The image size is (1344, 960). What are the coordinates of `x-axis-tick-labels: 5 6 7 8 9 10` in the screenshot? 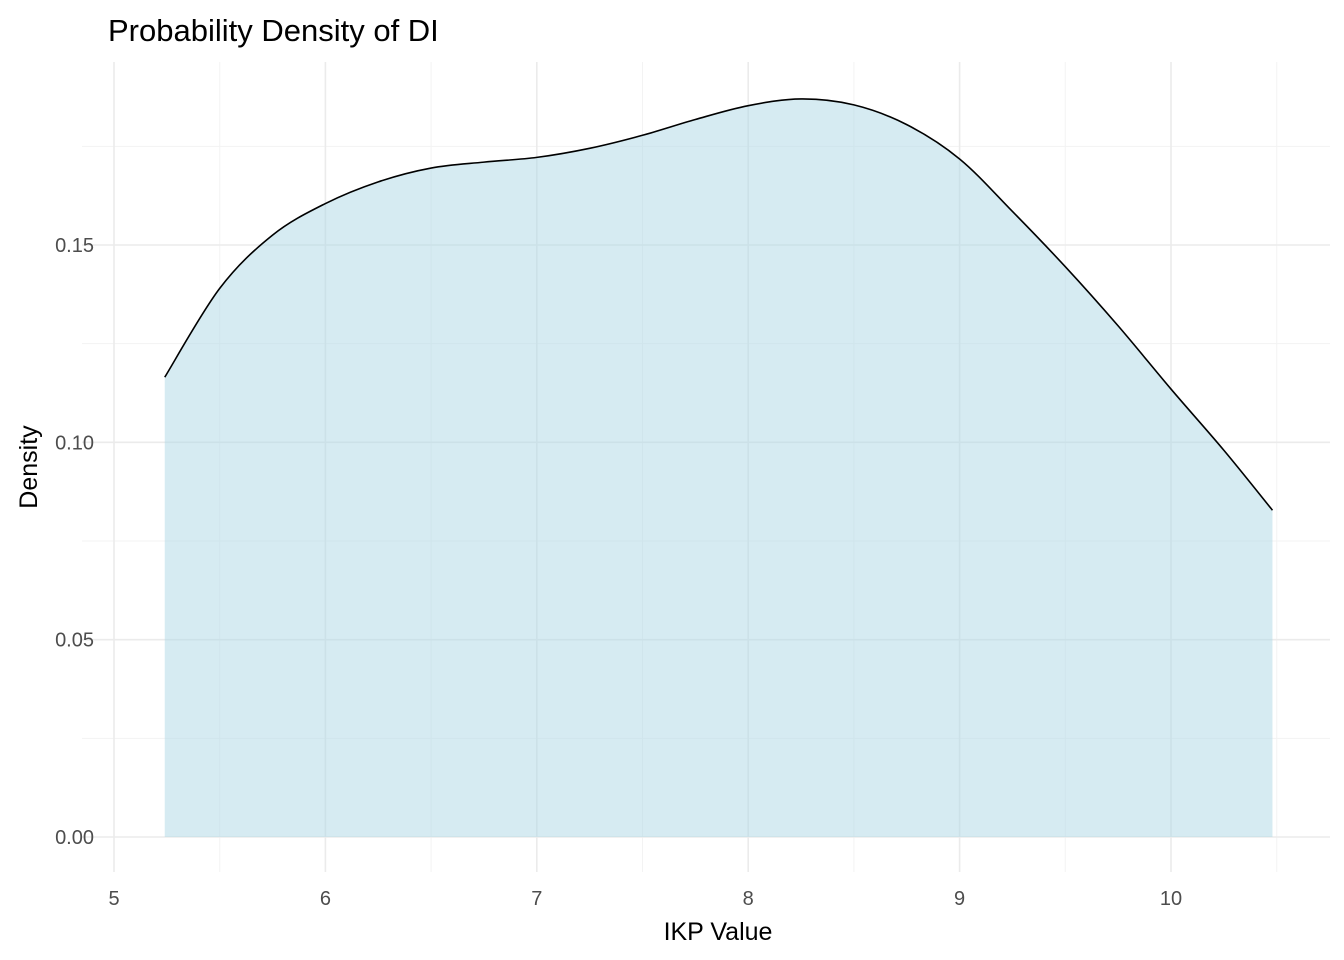 It's located at (645, 899).